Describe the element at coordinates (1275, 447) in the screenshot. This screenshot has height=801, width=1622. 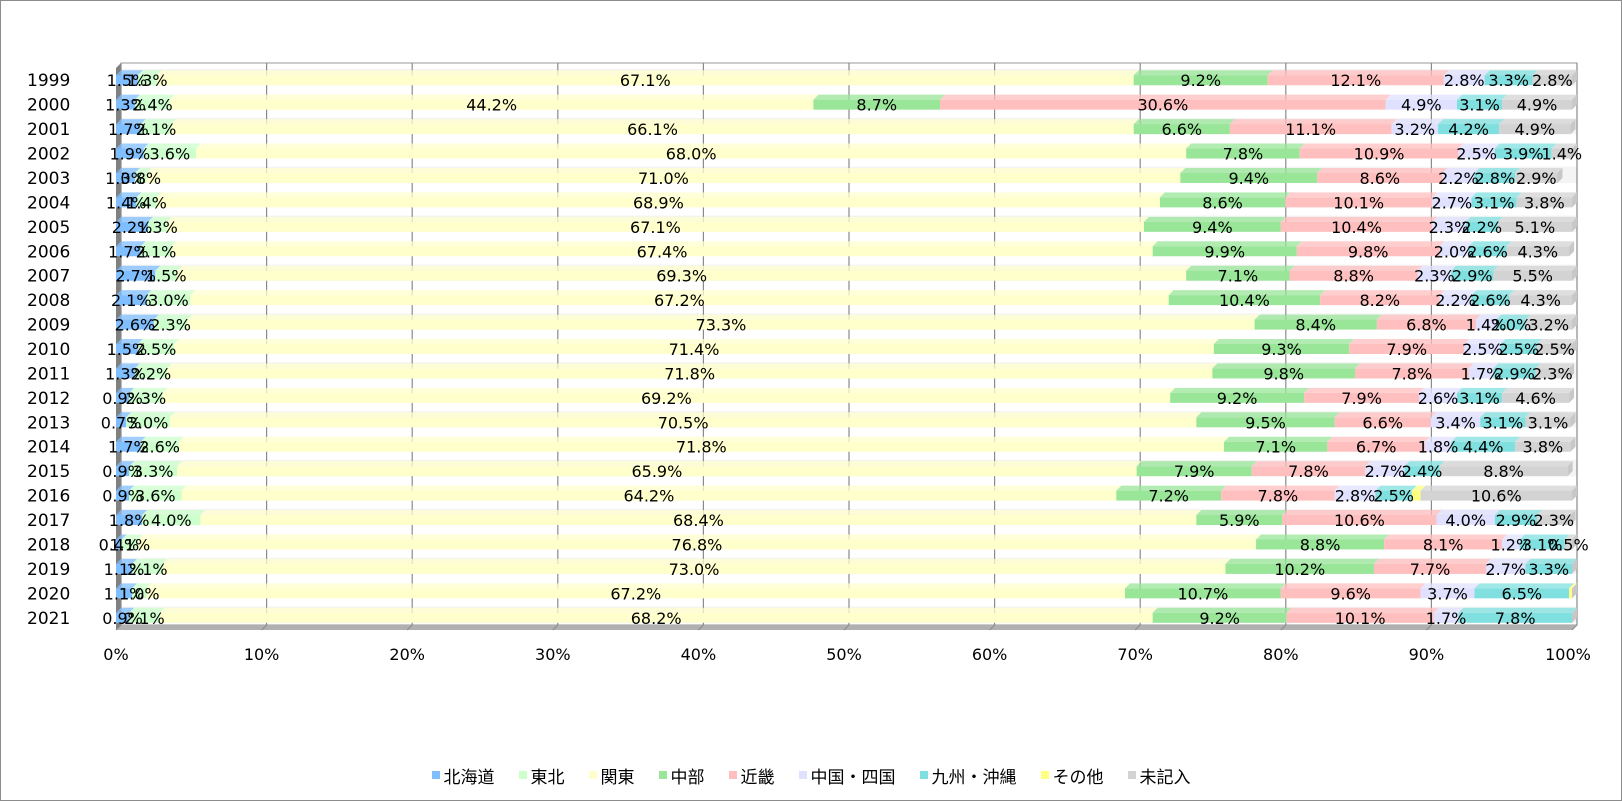
I see `data-label: 7.1%` at that location.